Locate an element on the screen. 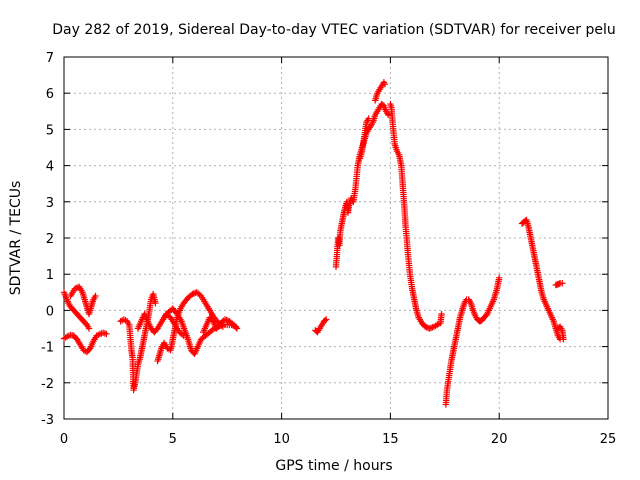 Image resolution: width=640 pixels, height=480 pixels. series-arc-b is located at coordinates (76, 310).